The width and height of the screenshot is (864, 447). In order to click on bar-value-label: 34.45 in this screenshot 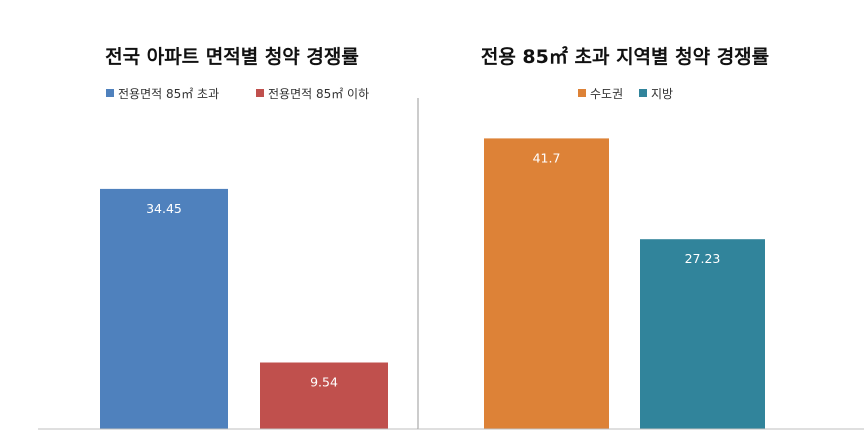, I will do `click(164, 208)`.